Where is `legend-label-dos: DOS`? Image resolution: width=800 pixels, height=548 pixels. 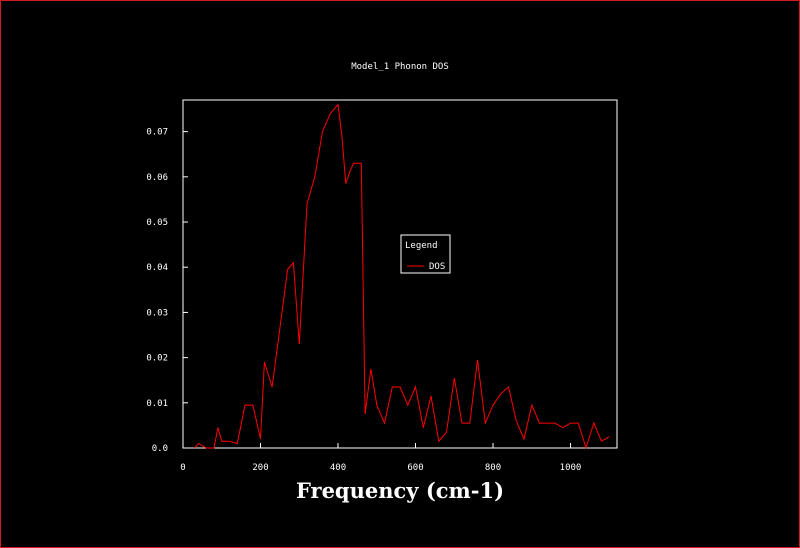 legend-label-dos: DOS is located at coordinates (437, 267).